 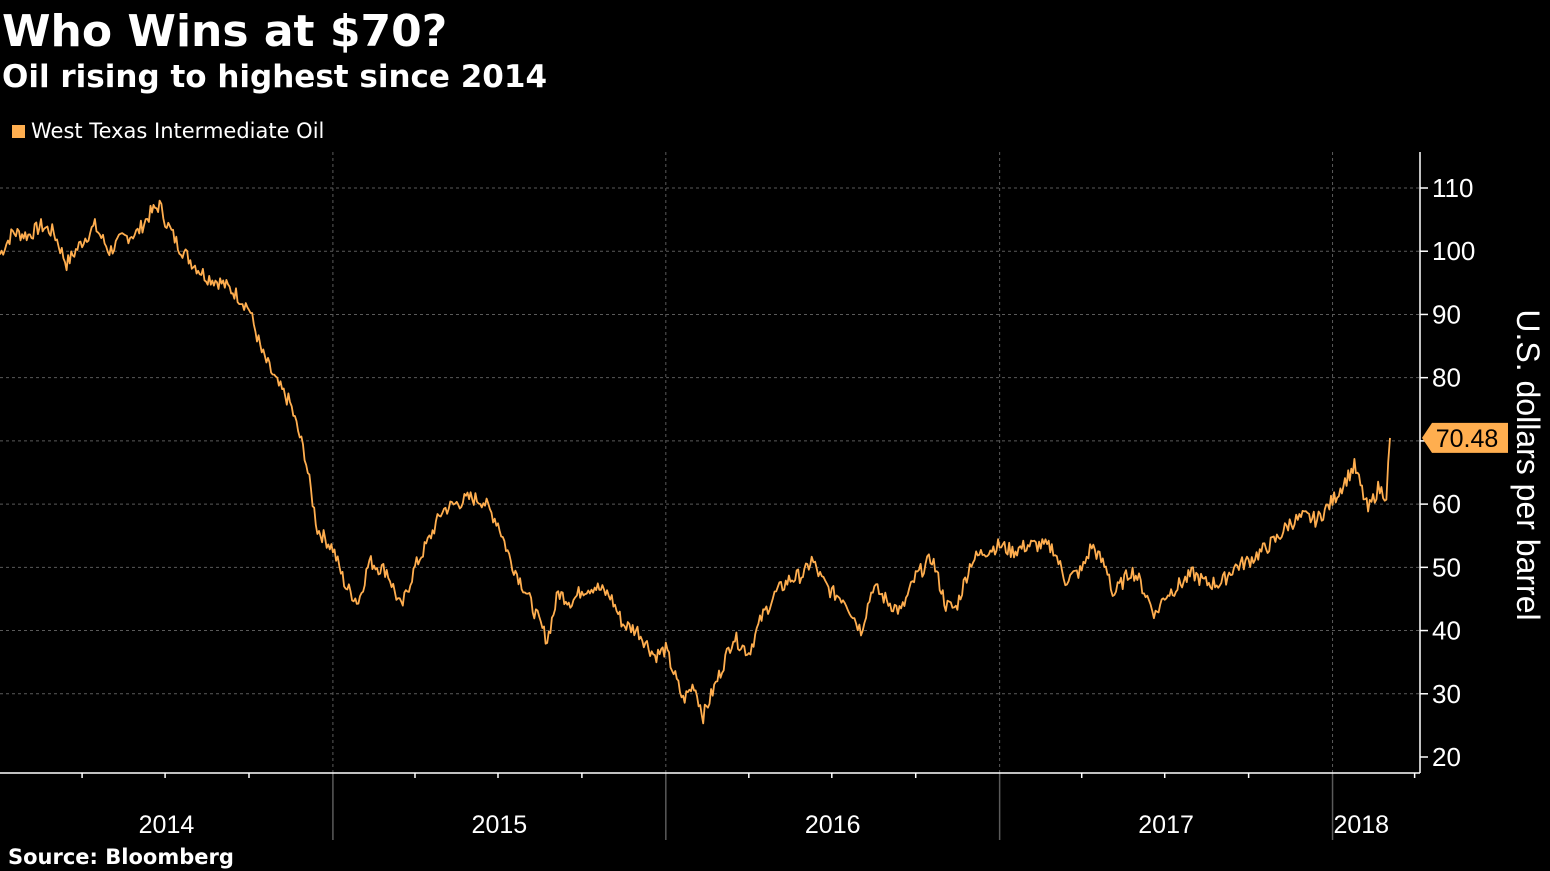 What do you see at coordinates (121, 857) in the screenshot?
I see `source-note: Source: Bloomberg` at bounding box center [121, 857].